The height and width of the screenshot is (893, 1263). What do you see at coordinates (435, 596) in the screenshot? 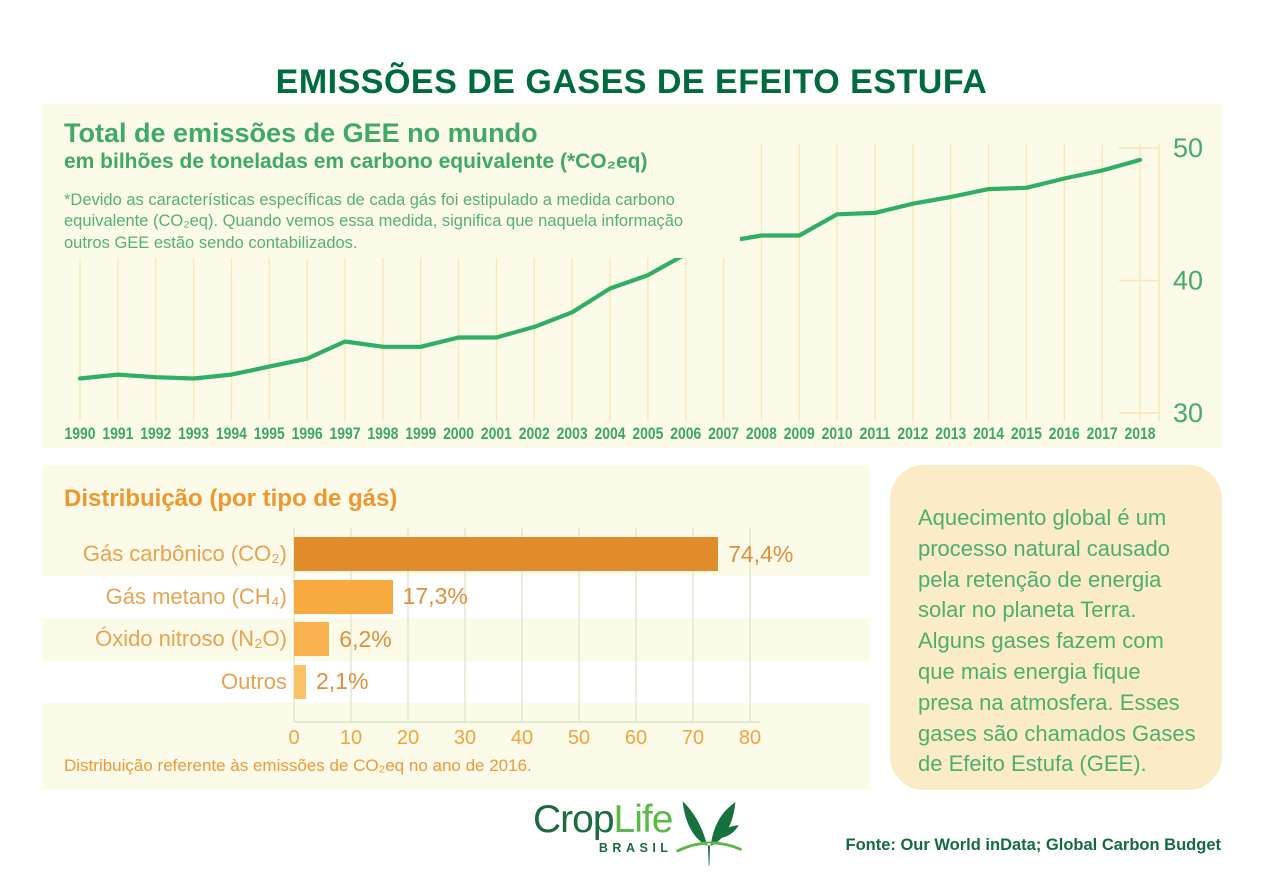
I see `bar-value-label: 17,3%` at bounding box center [435, 596].